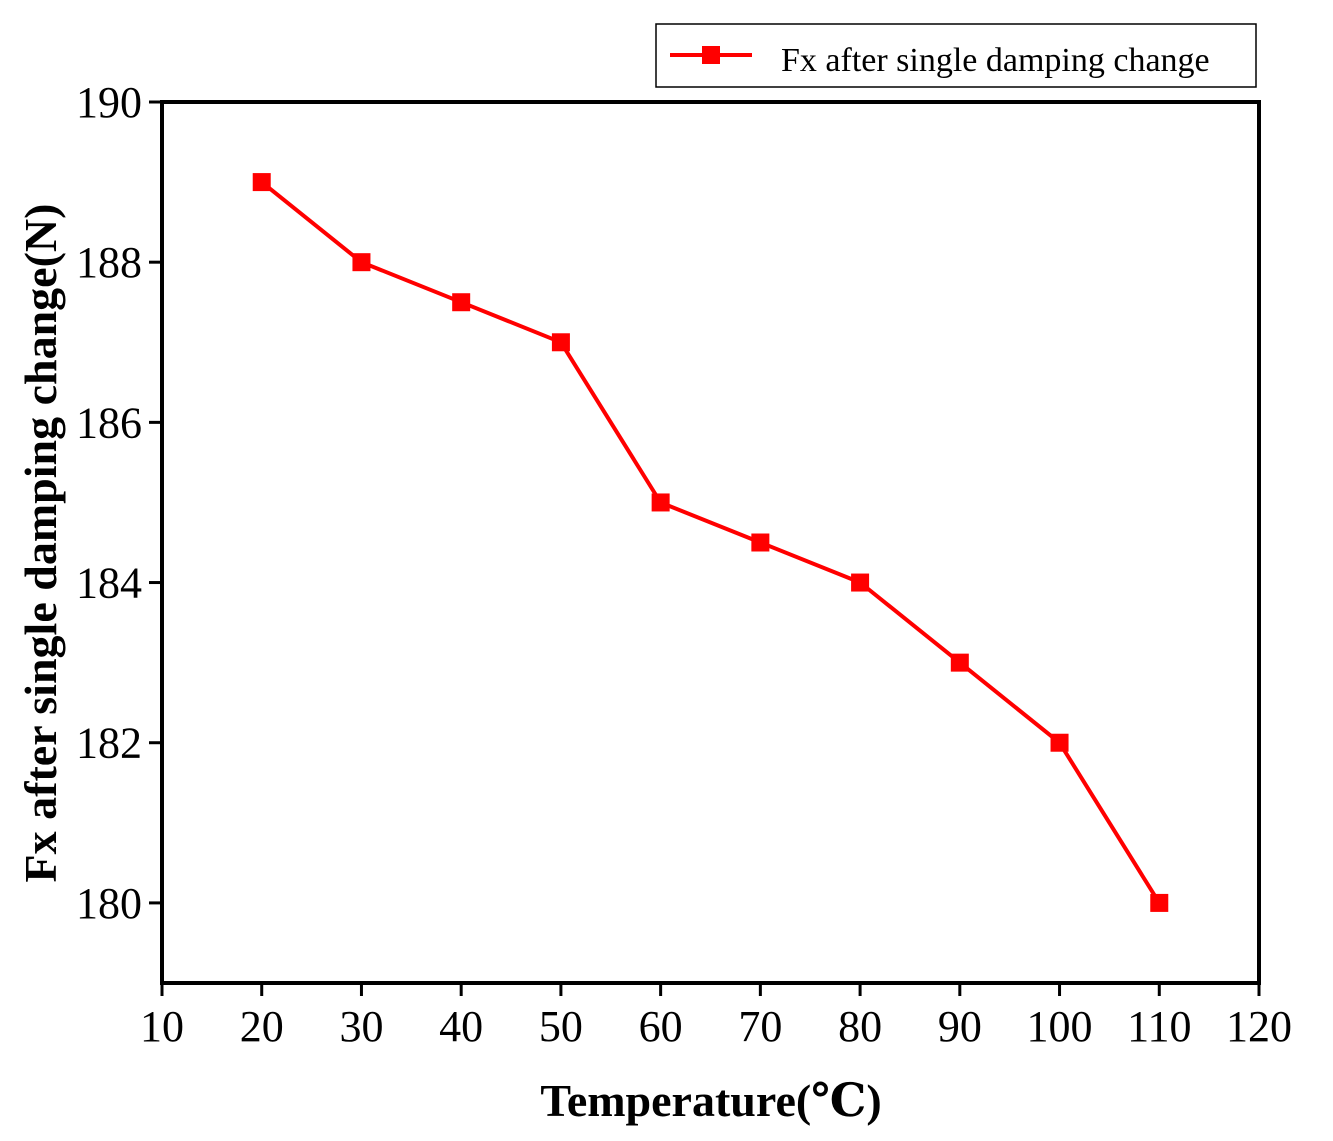  I want to click on x-tick-label: 50, so click(561, 1026).